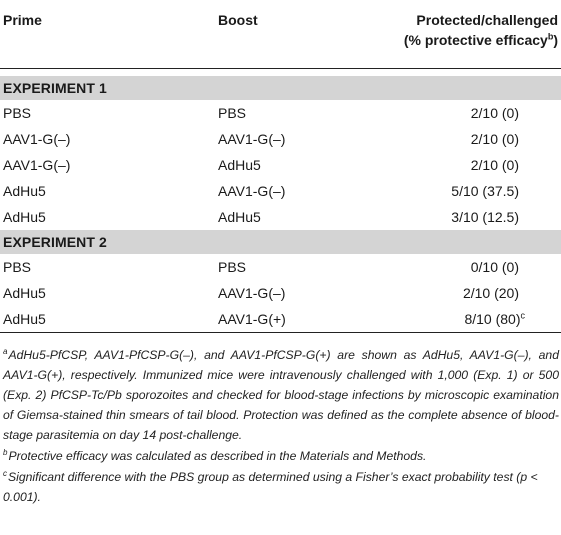  What do you see at coordinates (523, 315) in the screenshot?
I see `cell-protected-sup: c` at bounding box center [523, 315].